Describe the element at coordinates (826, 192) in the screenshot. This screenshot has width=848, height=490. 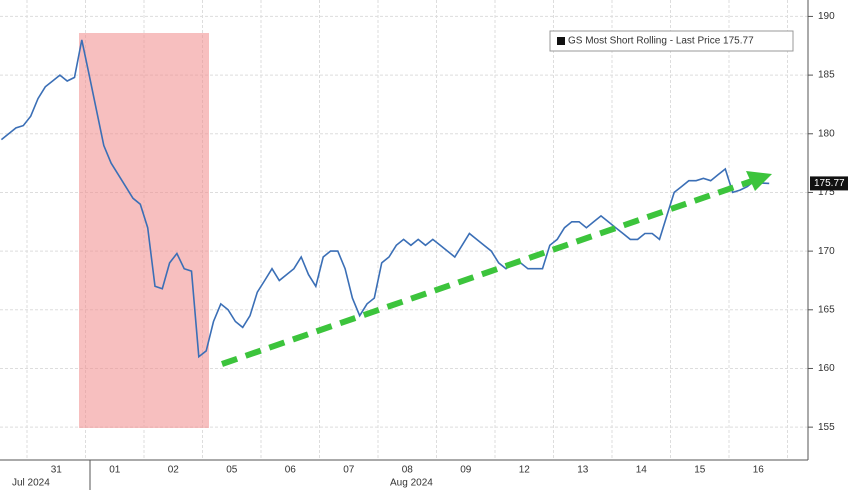
I see `y-tick-label: 175` at that location.